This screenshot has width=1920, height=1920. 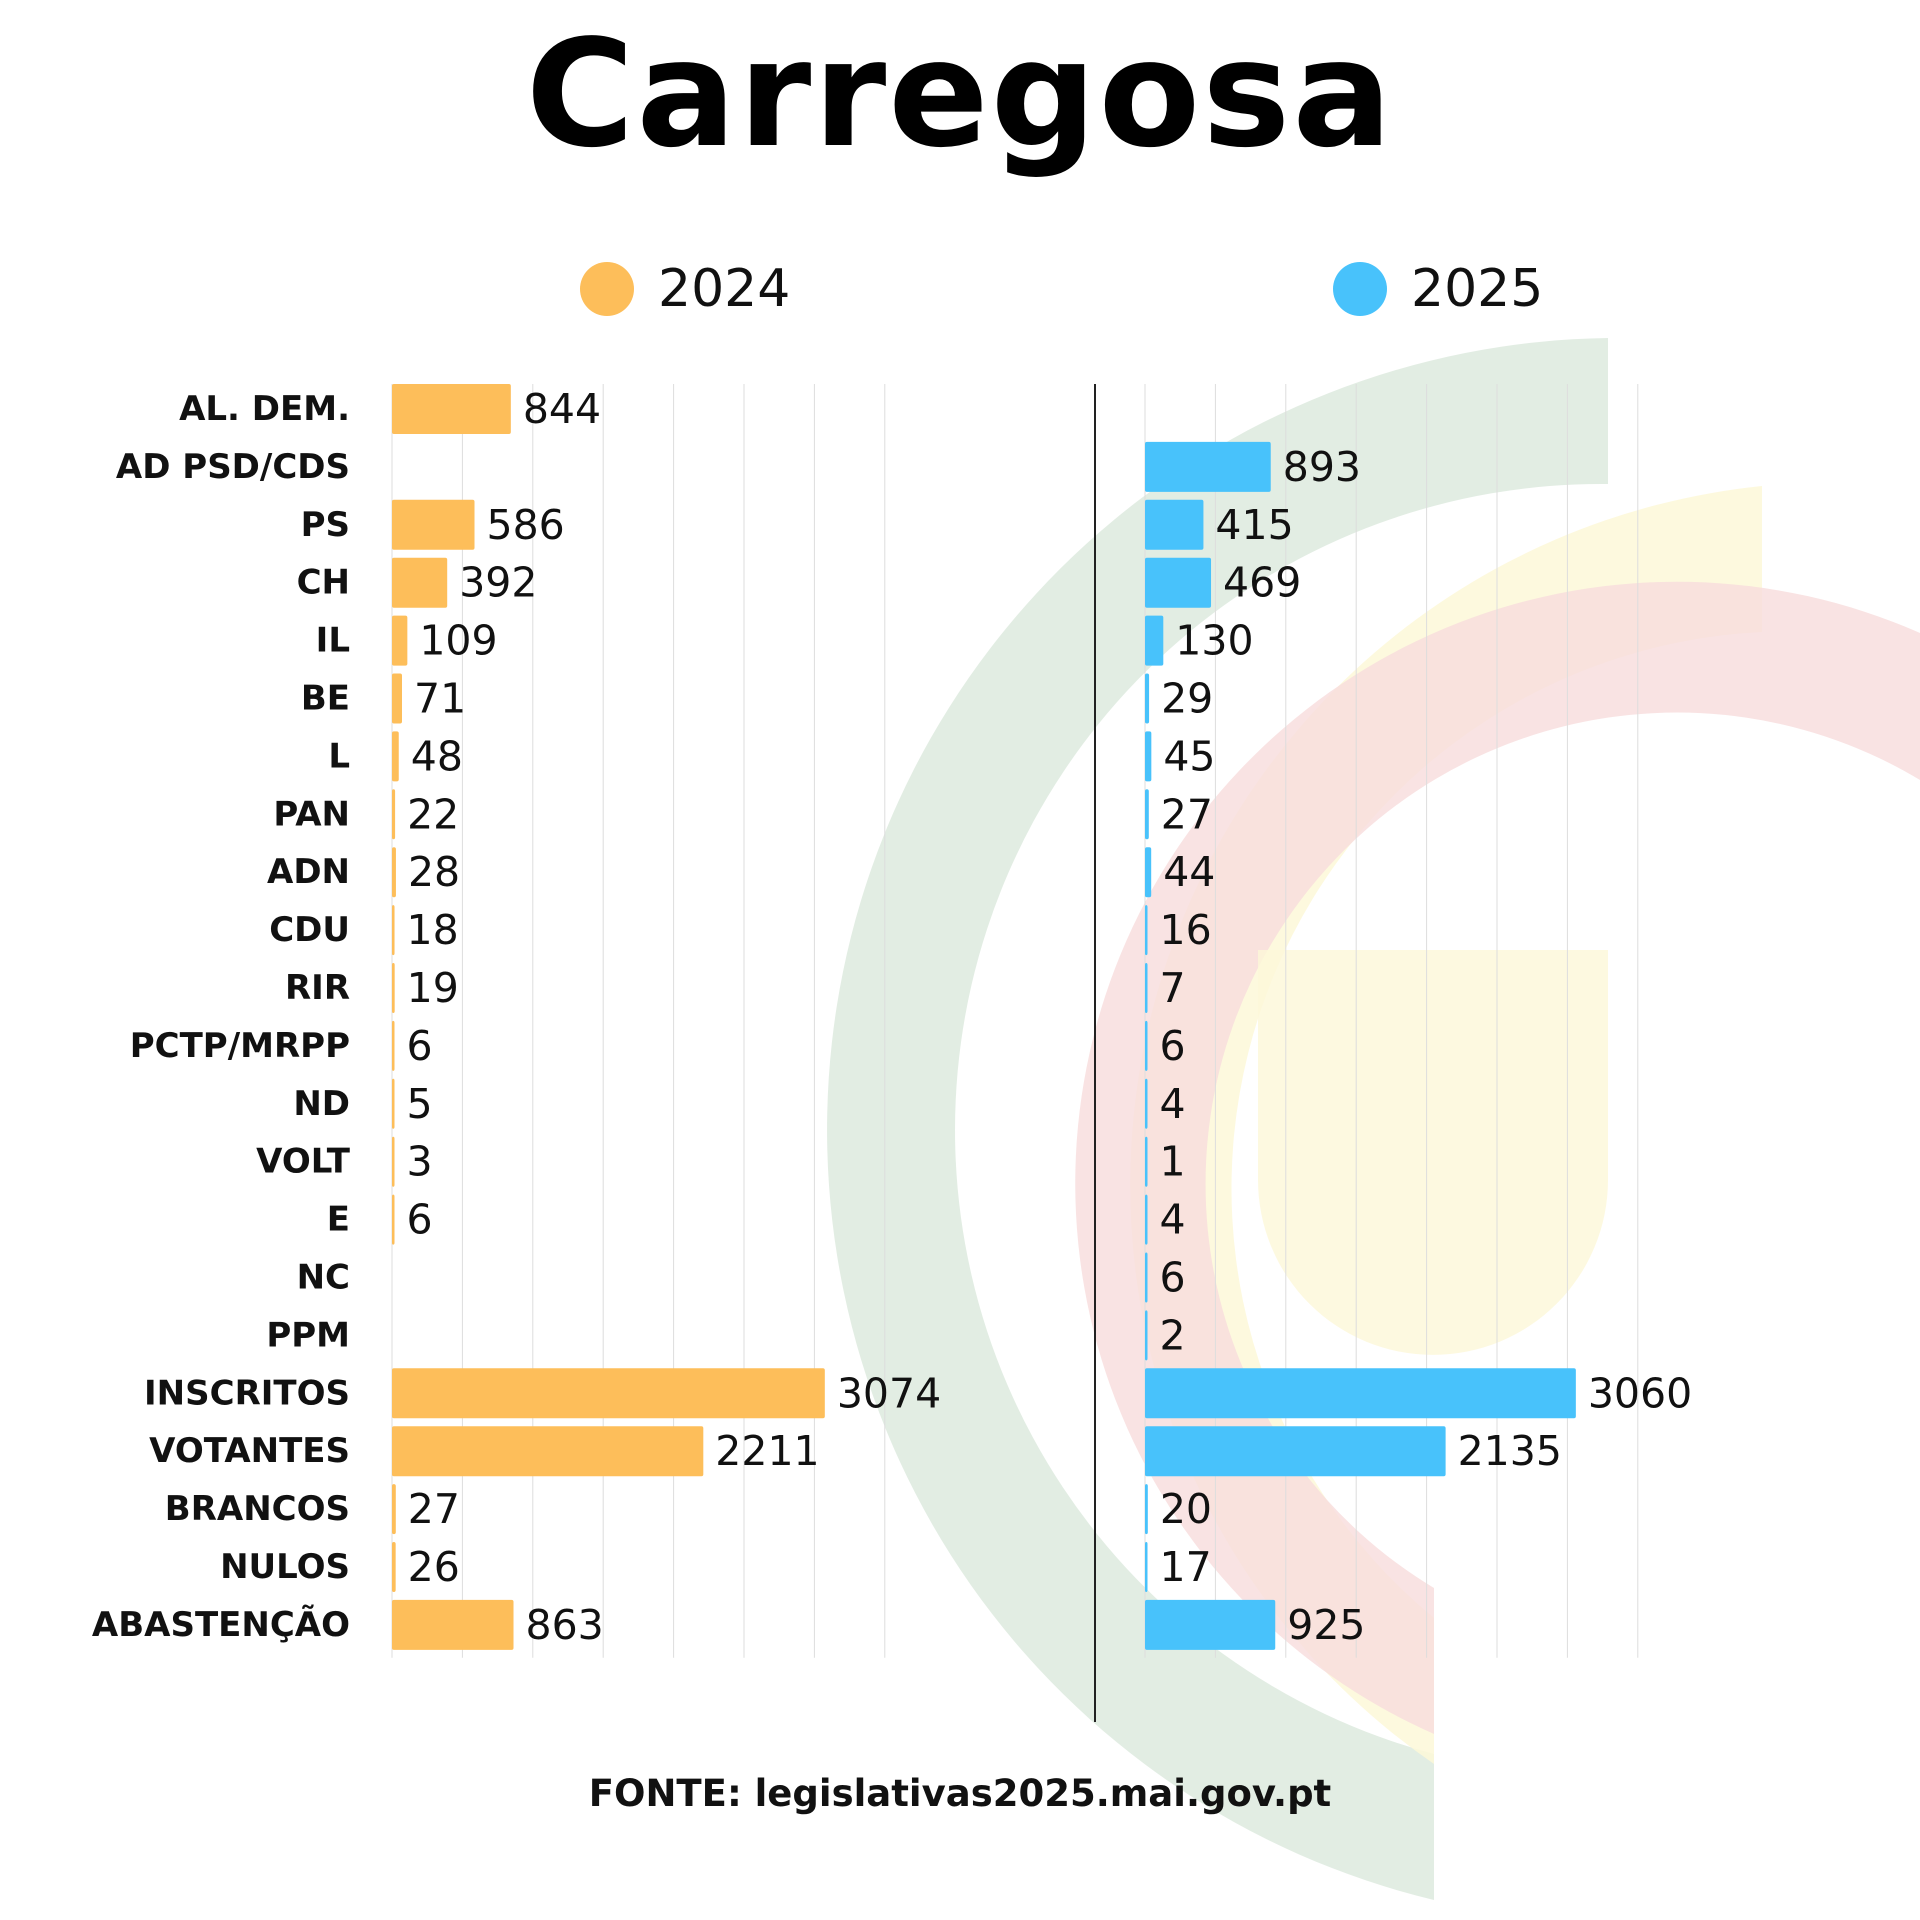 I want to click on legend-marker, so click(x=607, y=289).